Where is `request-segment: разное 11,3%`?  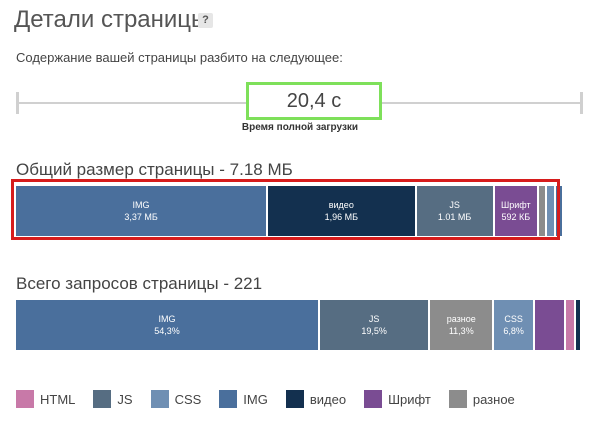
request-segment: разное 11,3% is located at coordinates (462, 325).